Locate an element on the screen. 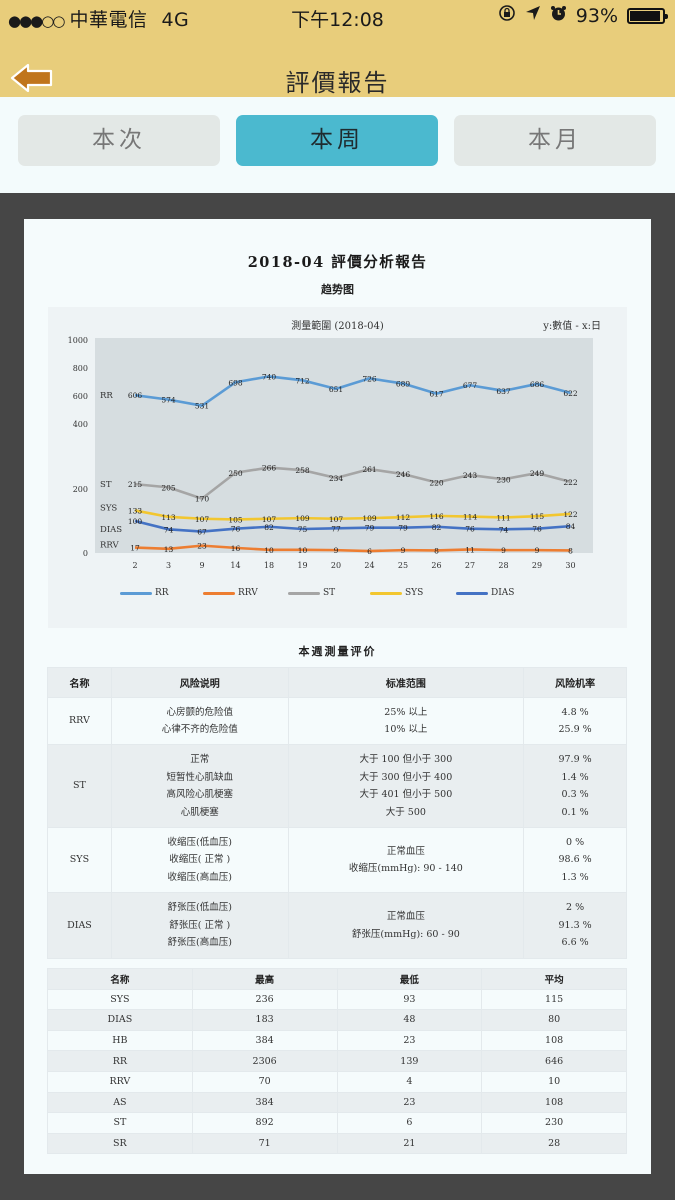 The image size is (675, 1200). table-row: RRV 70 4 10 is located at coordinates (337, 1081).